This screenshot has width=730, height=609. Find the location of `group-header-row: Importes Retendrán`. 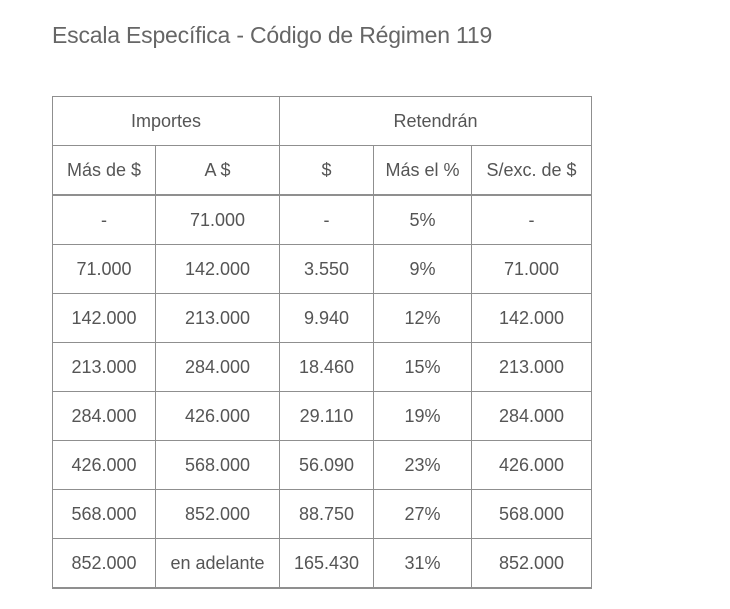

group-header-row: Importes Retendrán is located at coordinates (322, 121).